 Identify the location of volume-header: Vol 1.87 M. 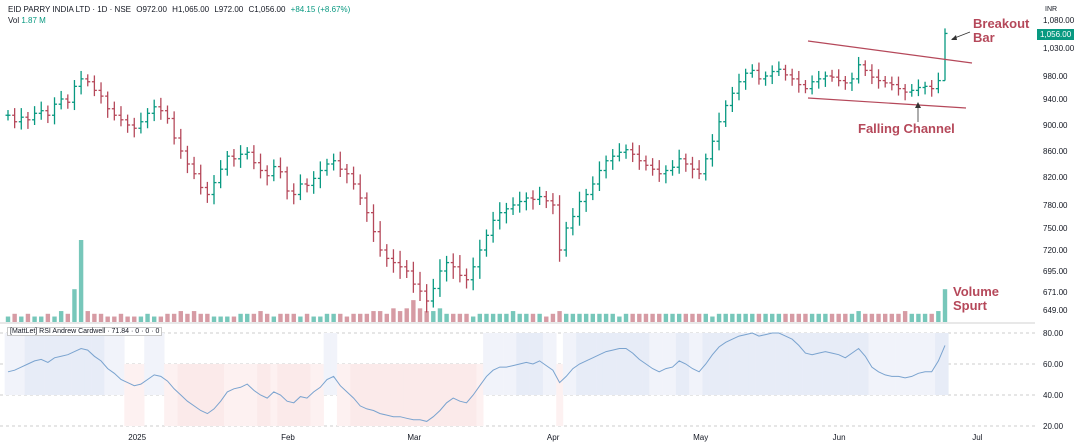
(27, 20).